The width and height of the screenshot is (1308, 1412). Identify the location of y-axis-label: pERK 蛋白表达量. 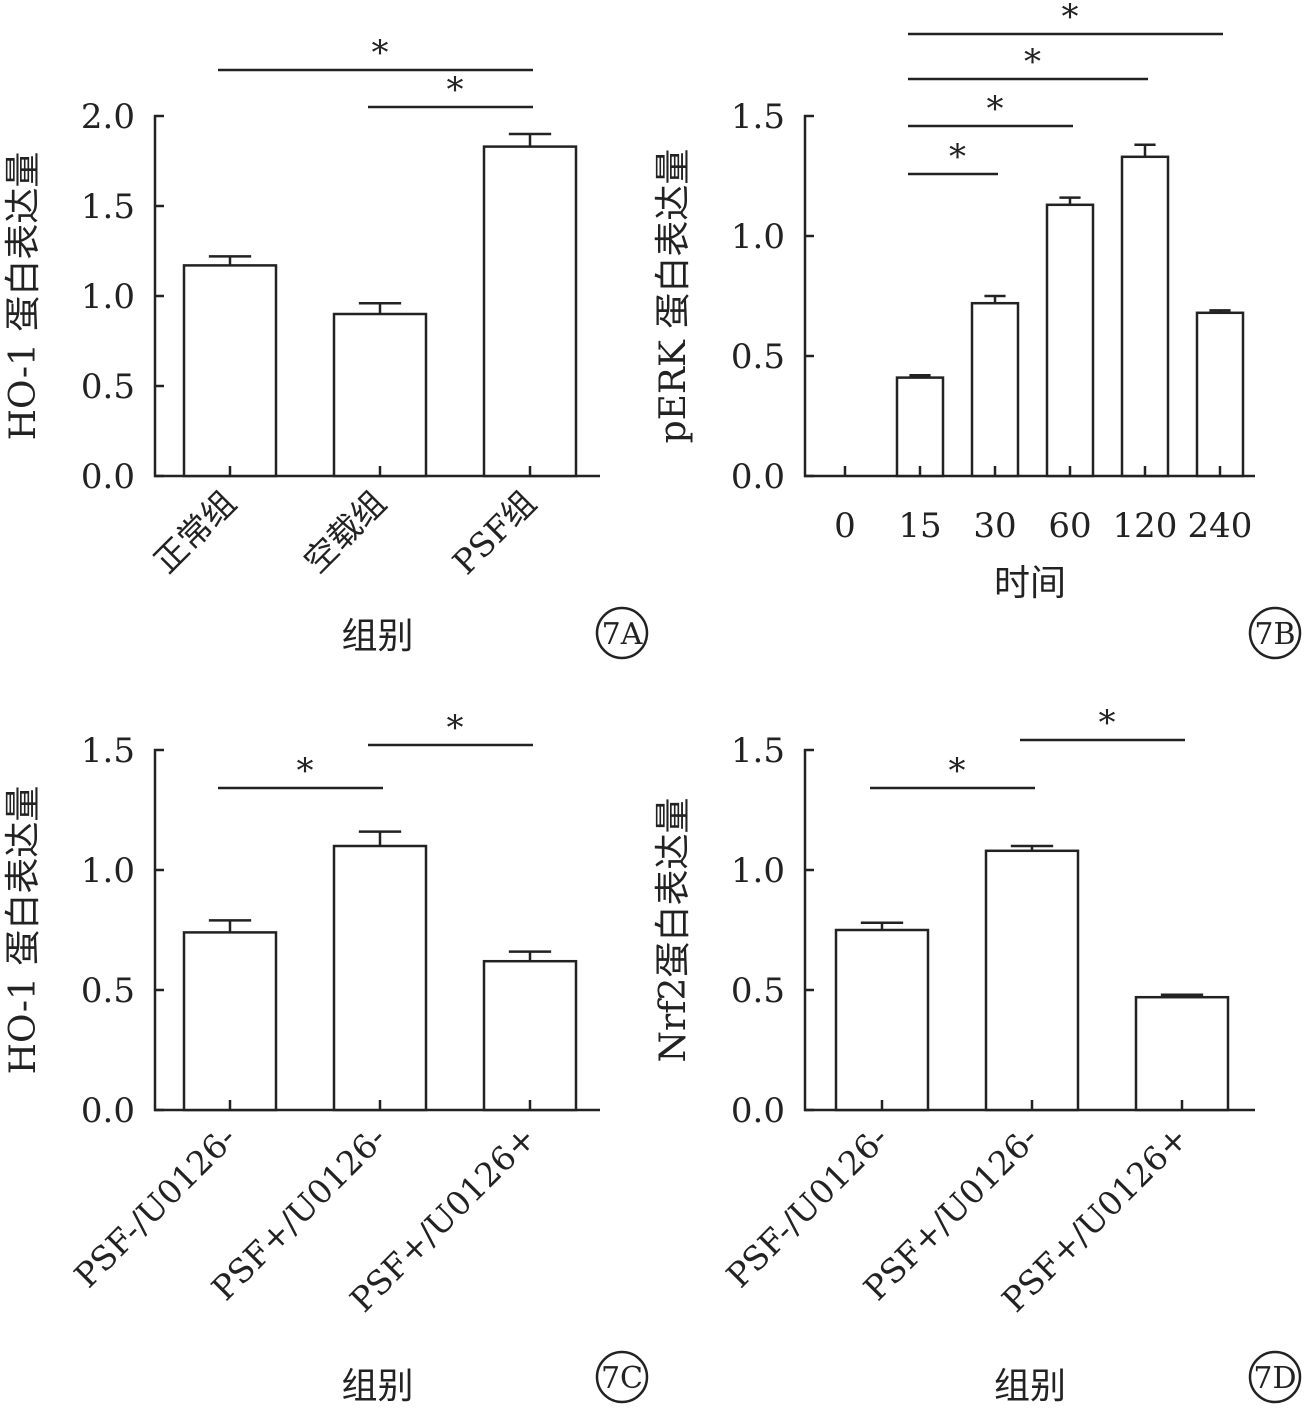
(673, 296).